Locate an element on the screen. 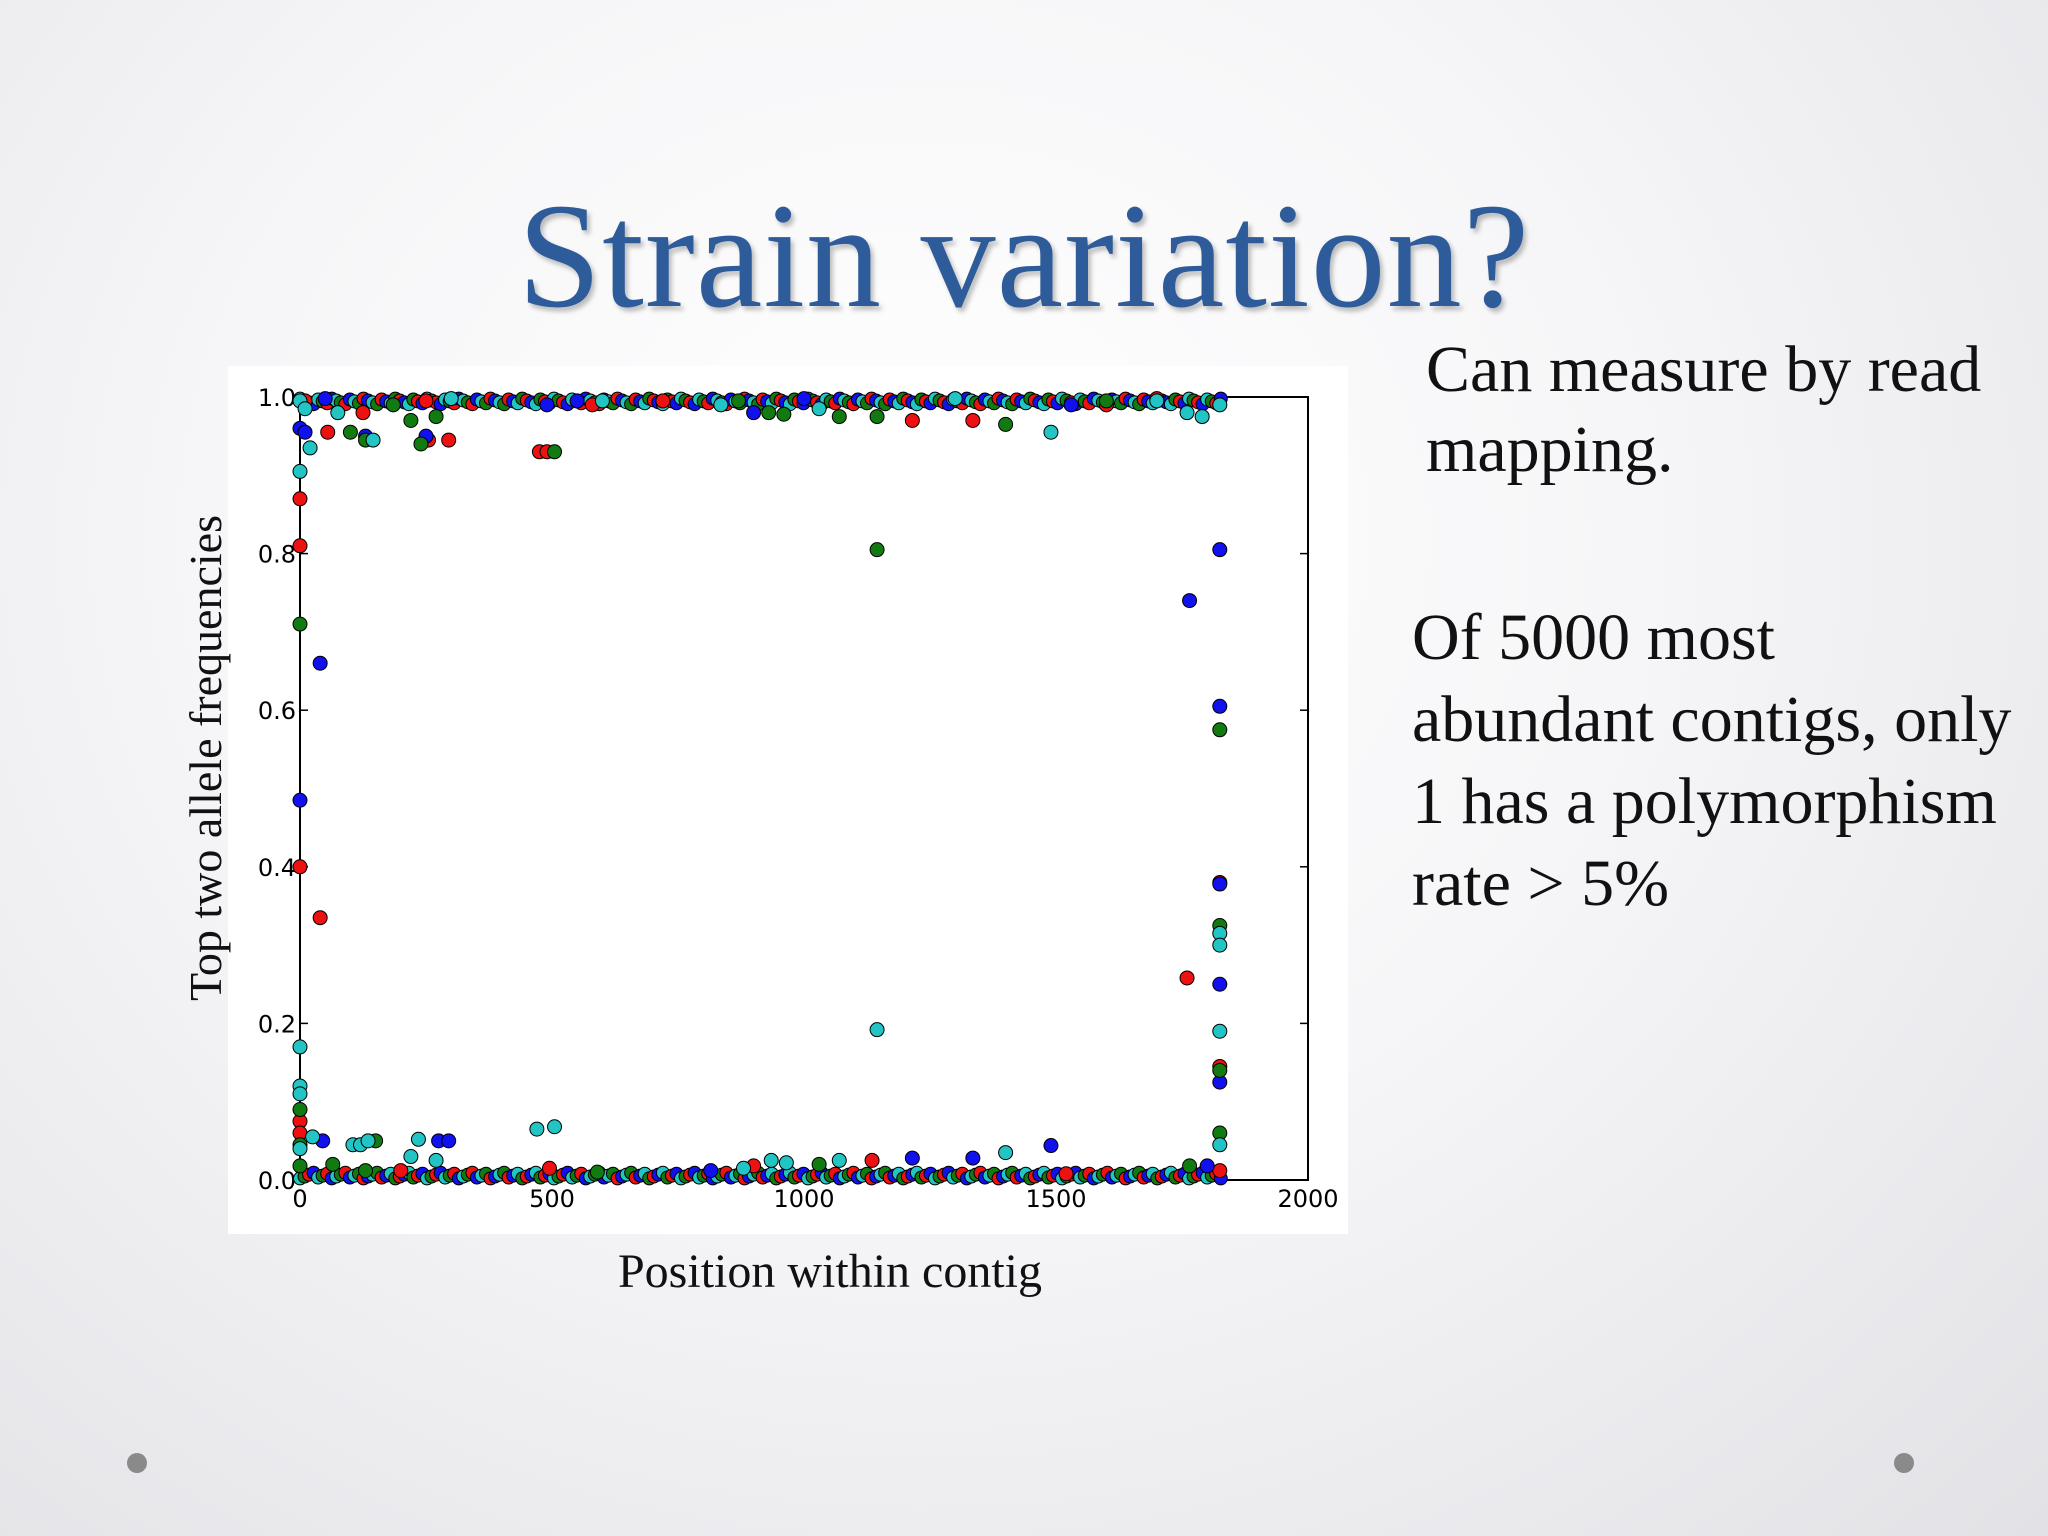 The width and height of the screenshot is (2048, 1536). x-tick-label: 500 is located at coordinates (552, 1199).